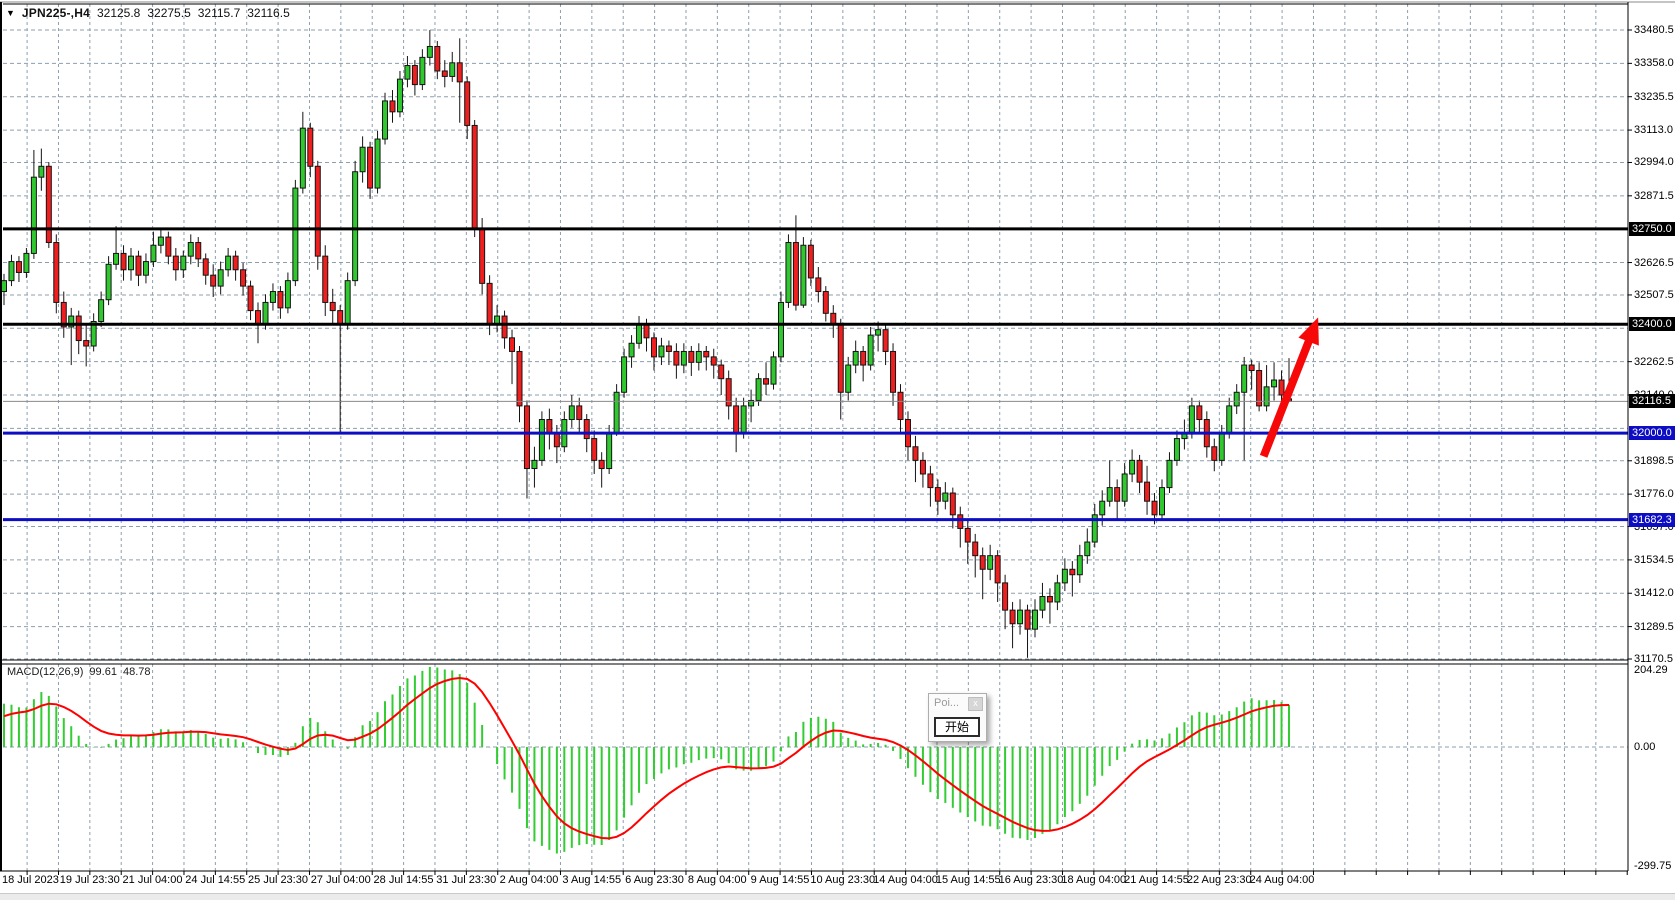  What do you see at coordinates (1652, 324) in the screenshot?
I see `line-price-chip: 32400.0` at bounding box center [1652, 324].